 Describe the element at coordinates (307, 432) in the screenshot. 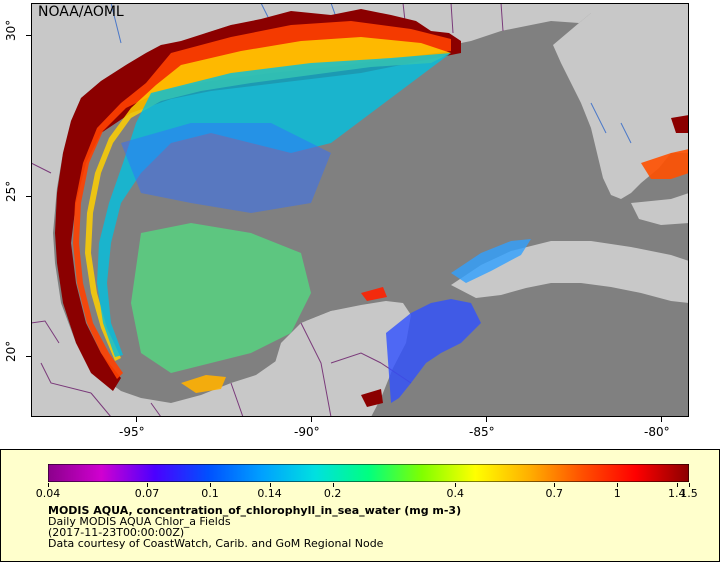

I see `x-tick-label: -90°` at that location.